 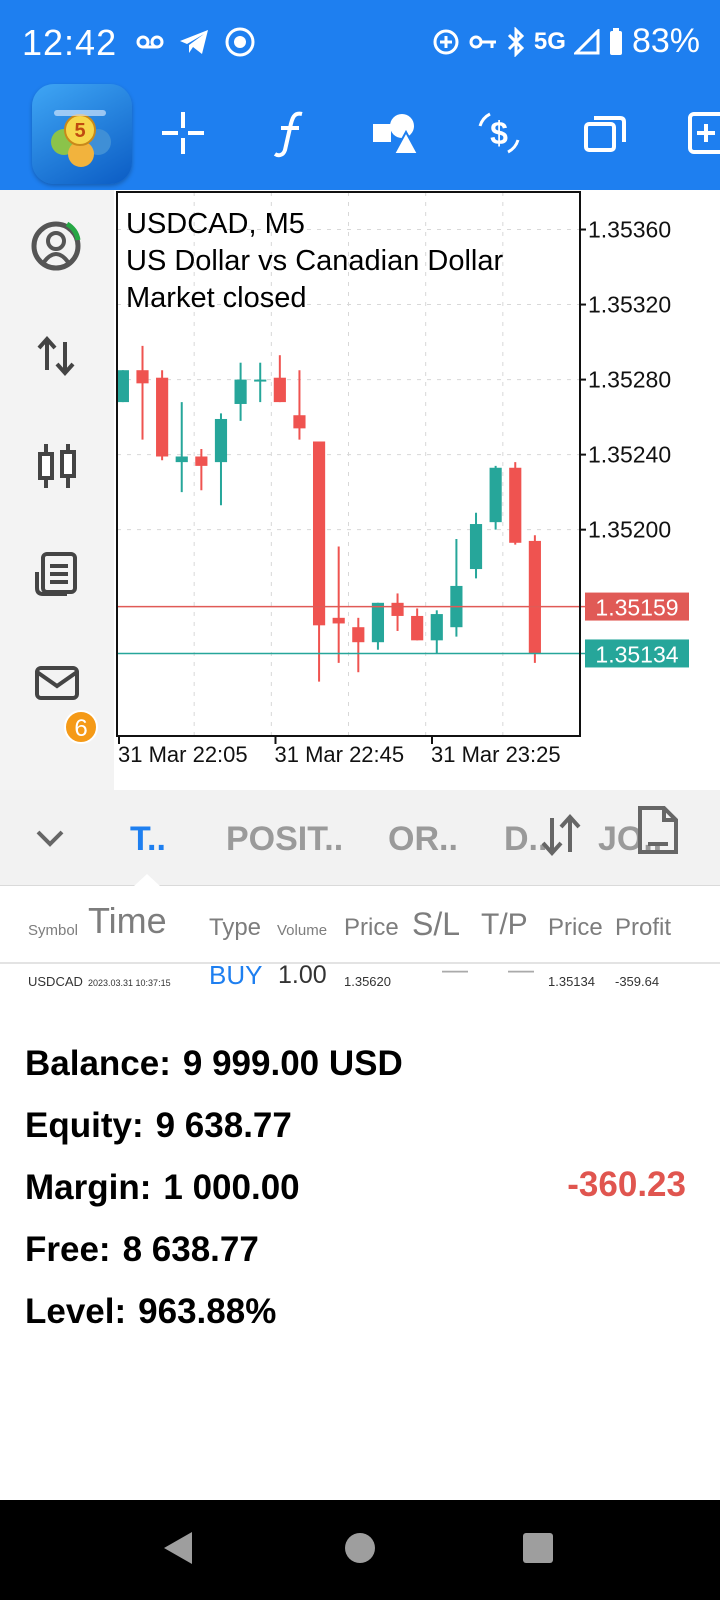 I want to click on bluetooth-icon, so click(x=516, y=41).